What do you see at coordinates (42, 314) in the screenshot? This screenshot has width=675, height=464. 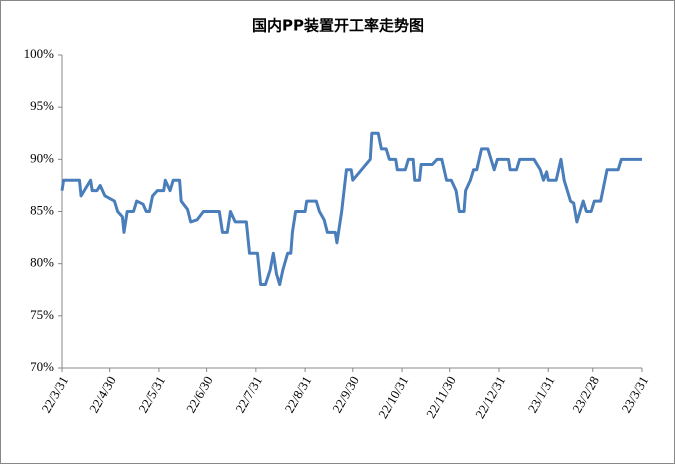 I see `y-tick-label: 75%` at bounding box center [42, 314].